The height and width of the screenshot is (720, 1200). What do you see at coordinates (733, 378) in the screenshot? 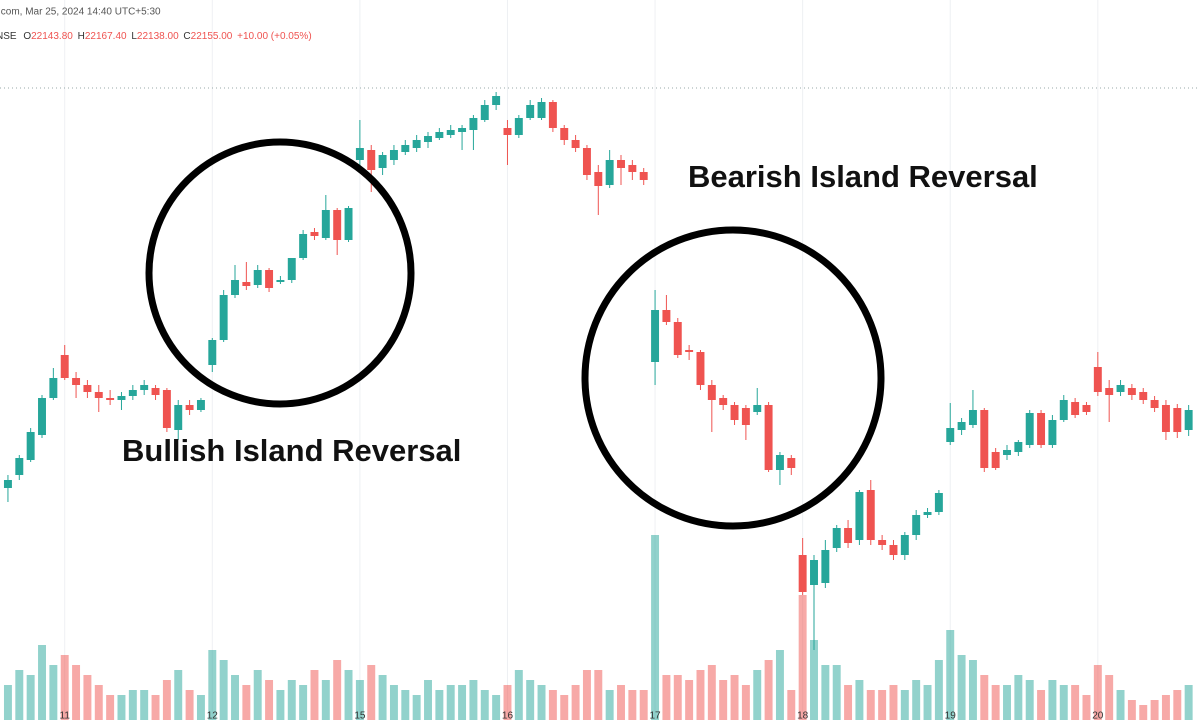
I see `highlight-circle` at bounding box center [733, 378].